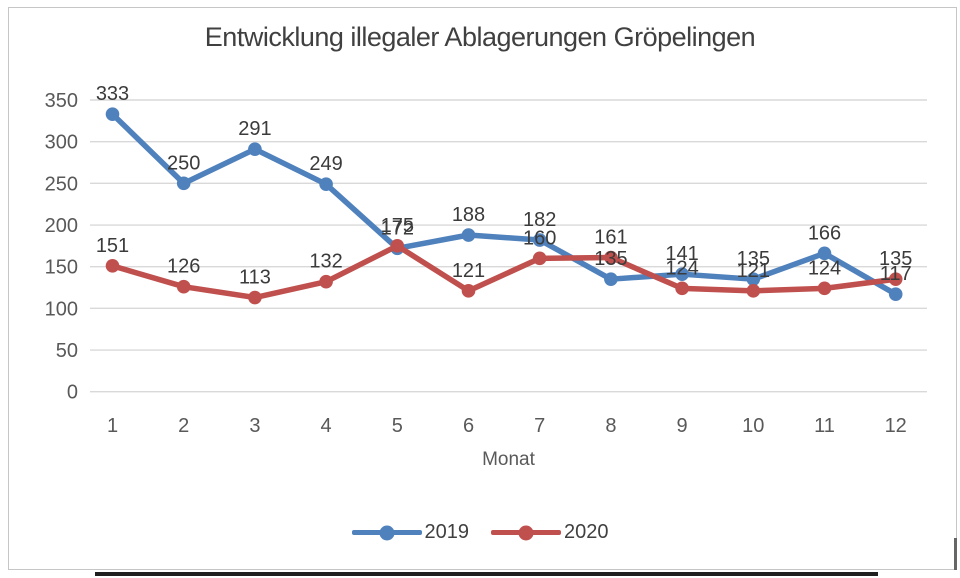 The width and height of the screenshot is (960, 578). What do you see at coordinates (112, 426) in the screenshot?
I see `x-tick-label: 1` at bounding box center [112, 426].